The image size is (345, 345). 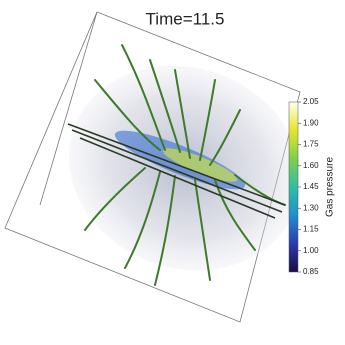 I want to click on colorbar-tick-label: 1.75, so click(x=311, y=144).